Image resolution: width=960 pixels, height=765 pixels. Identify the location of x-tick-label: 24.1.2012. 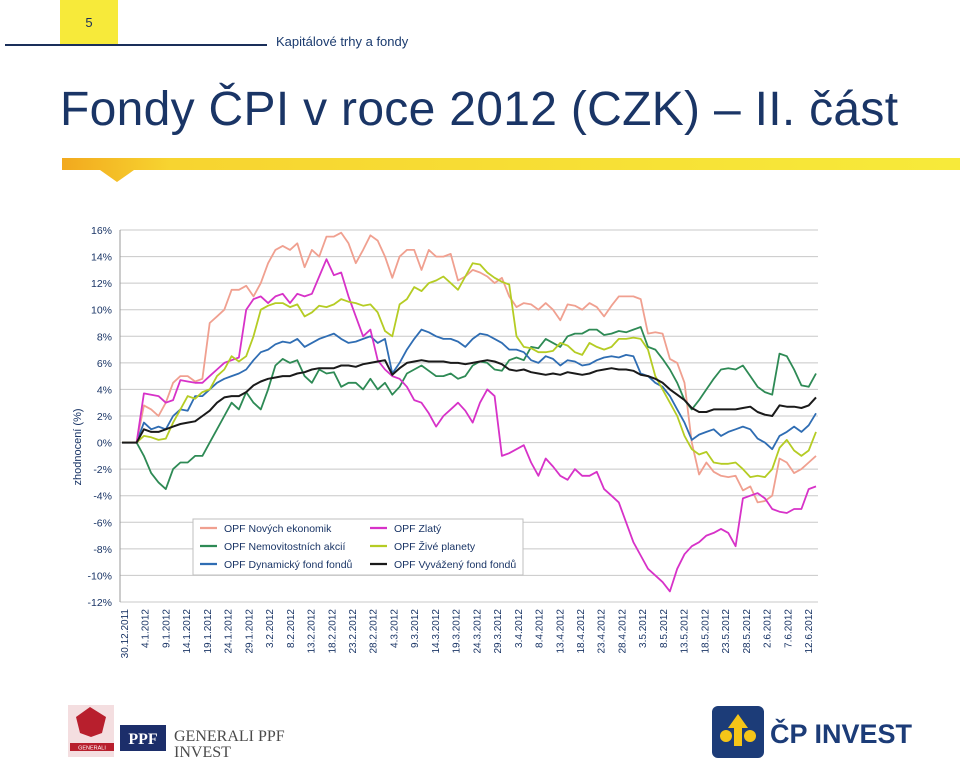
(229, 631).